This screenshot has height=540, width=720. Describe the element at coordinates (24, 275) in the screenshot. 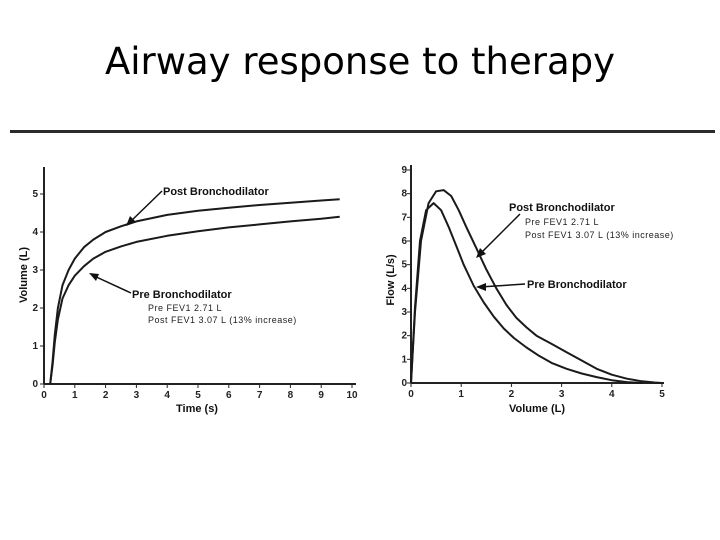

I see `volume-time-y-label: Volume (L)` at that location.